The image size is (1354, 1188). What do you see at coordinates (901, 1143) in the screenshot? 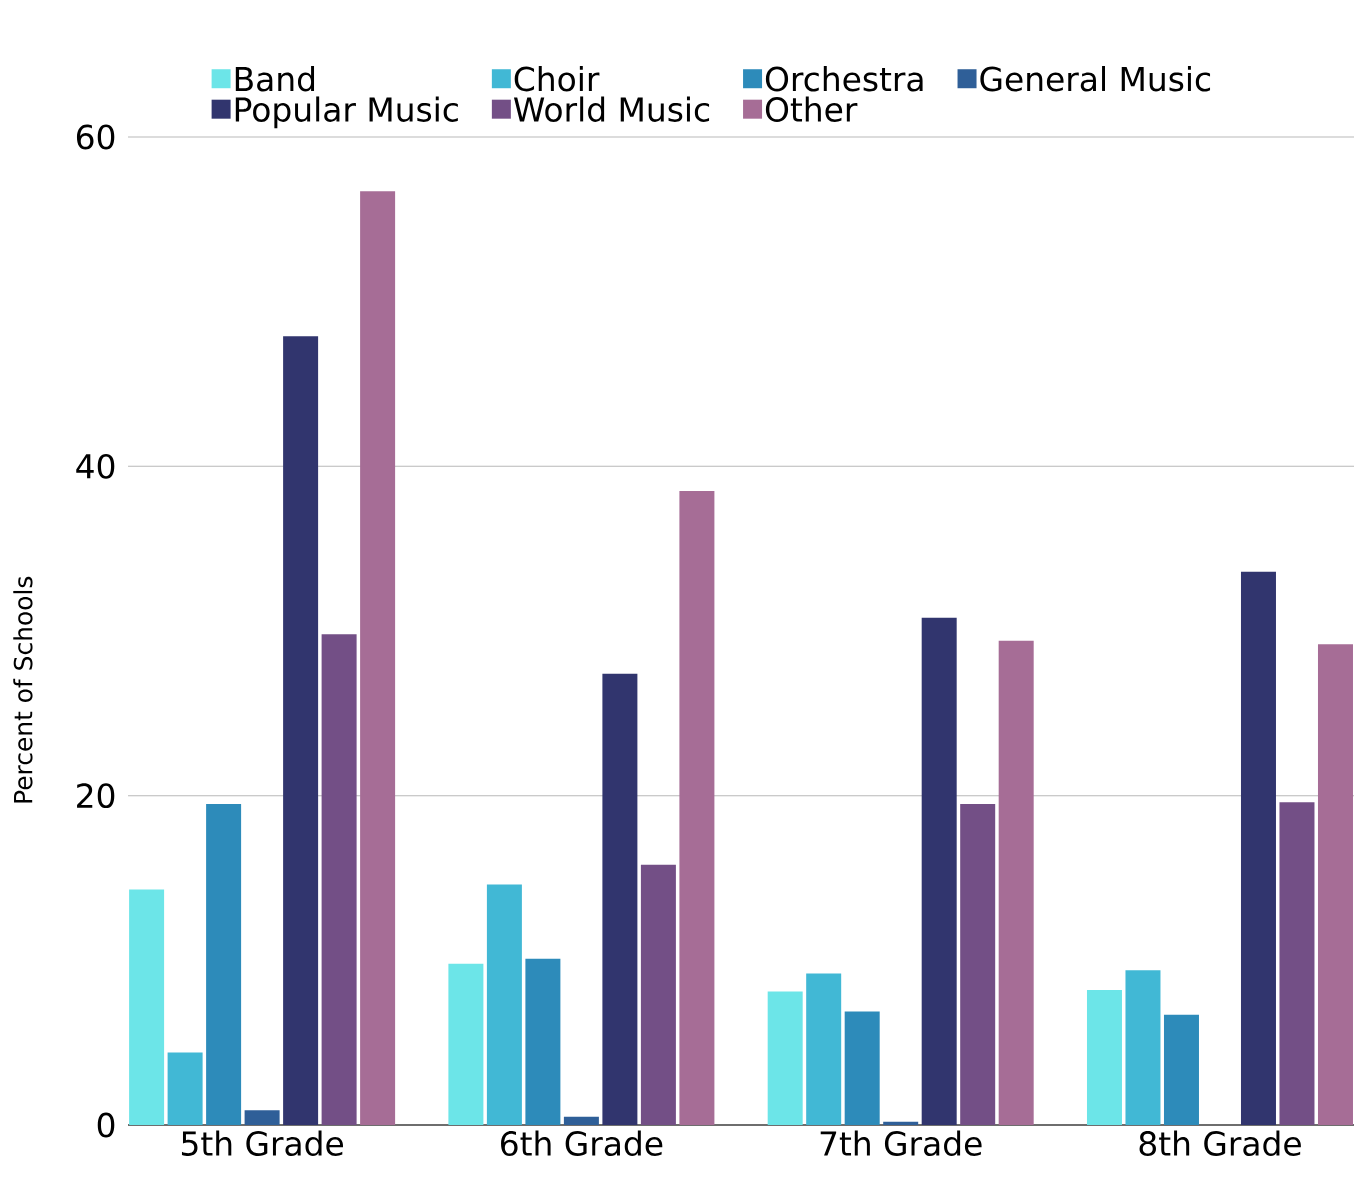
I see `x-tick-label: 7th Grade` at bounding box center [901, 1143].